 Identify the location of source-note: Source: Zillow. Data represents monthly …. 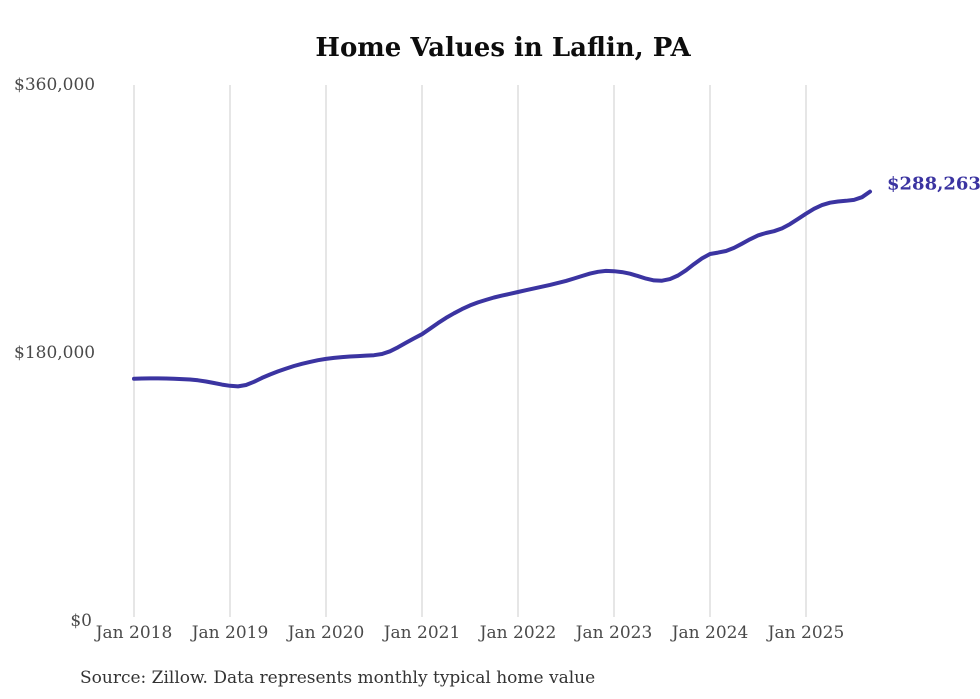
(338, 678).